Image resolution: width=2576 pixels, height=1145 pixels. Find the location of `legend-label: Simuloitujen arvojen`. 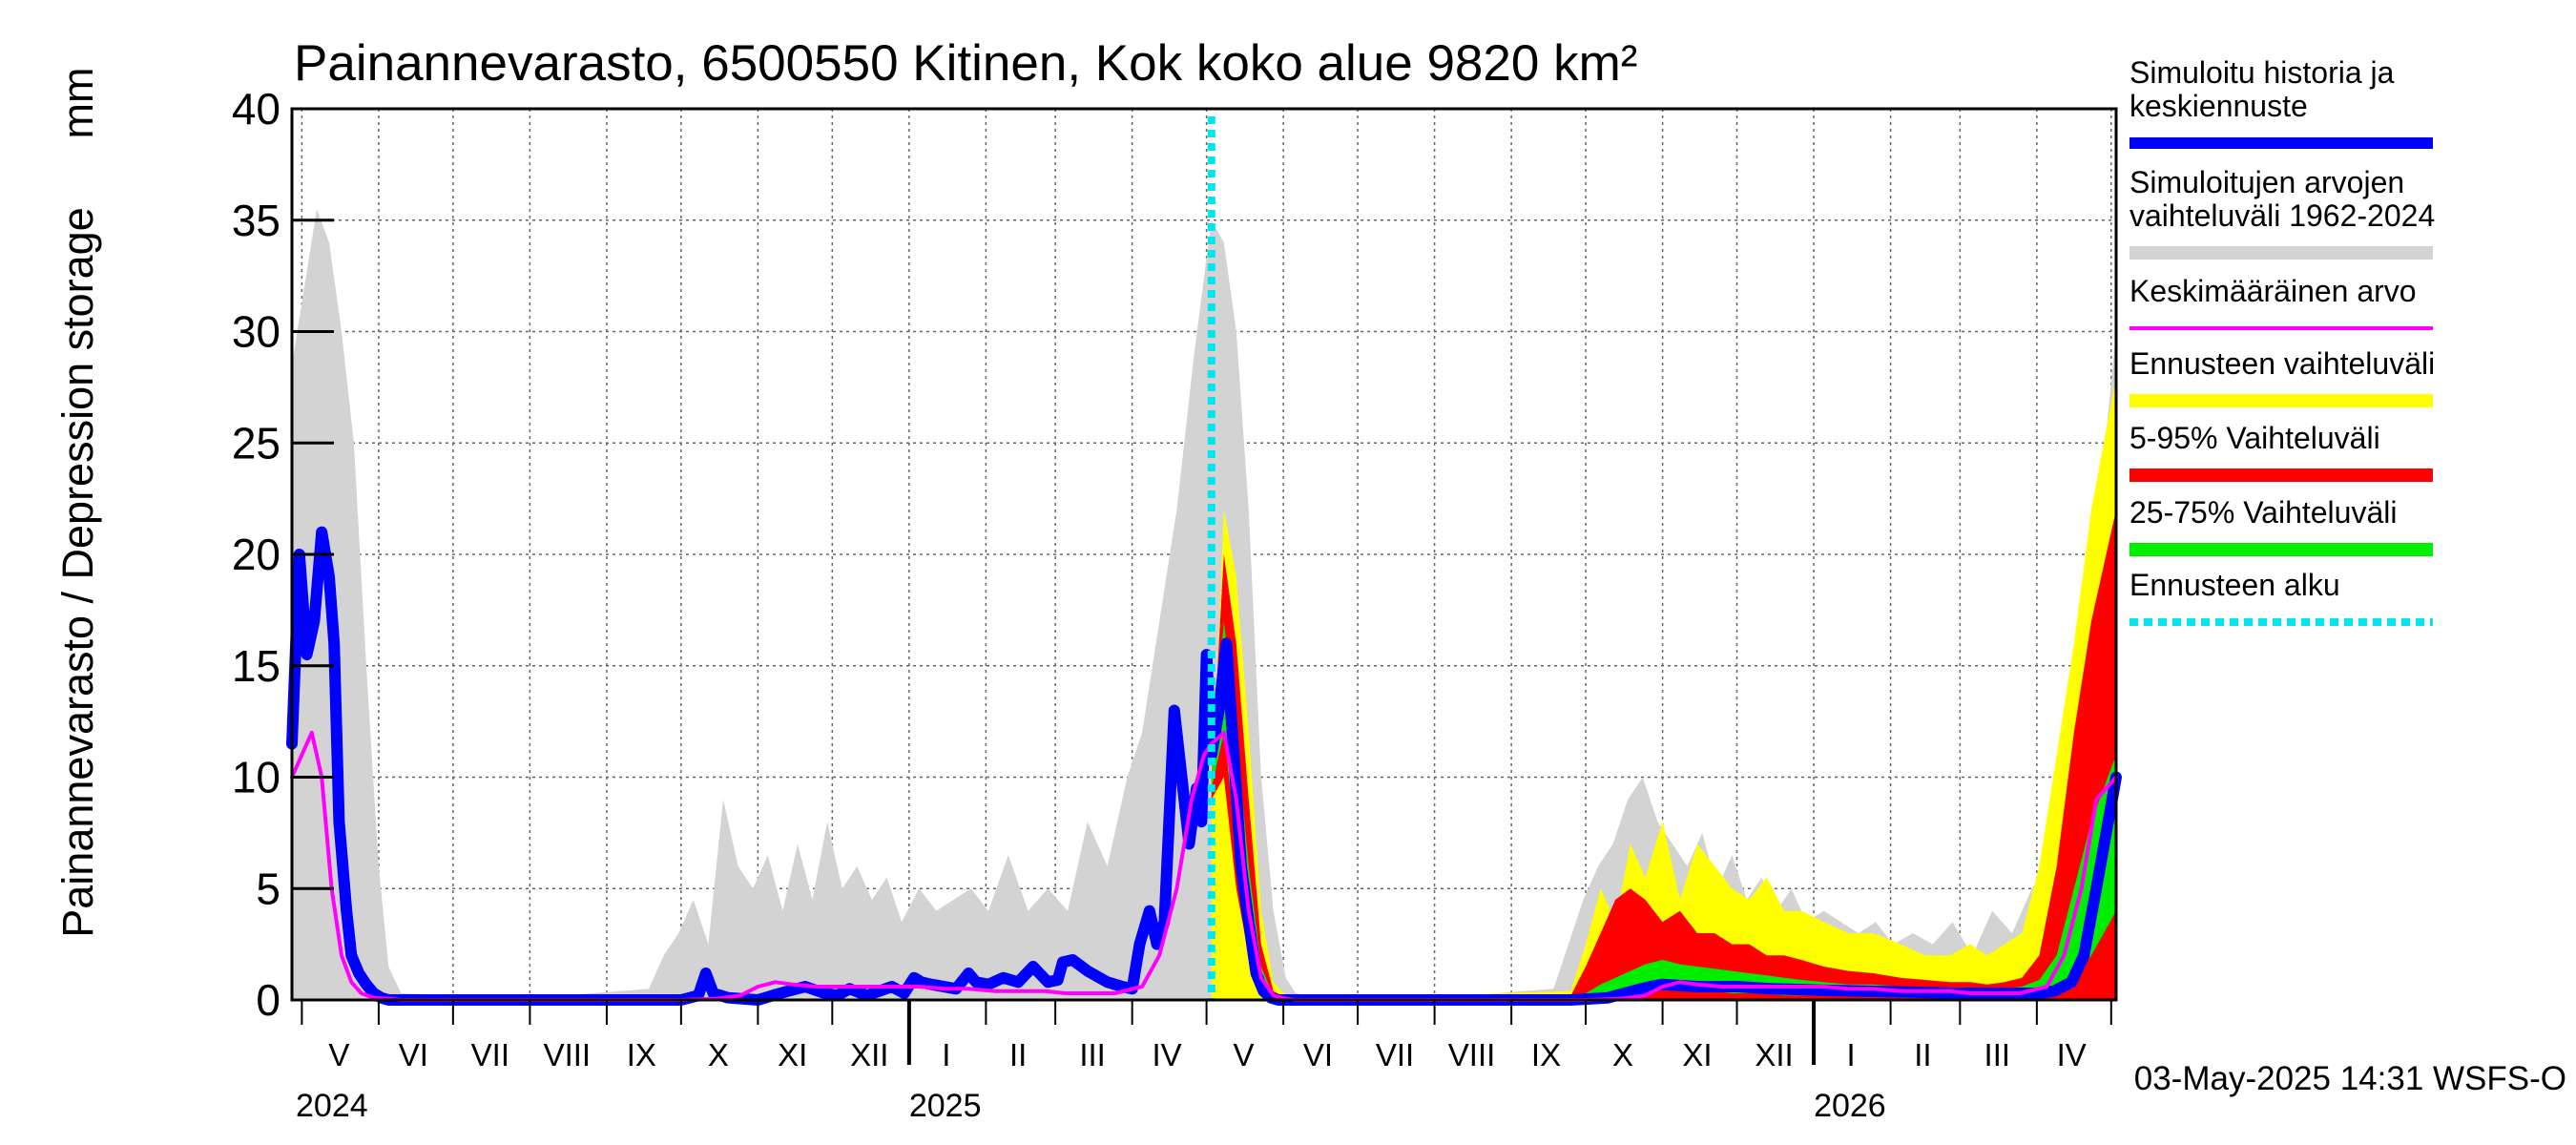

legend-label: Simuloitujen arvojen is located at coordinates (2266, 182).